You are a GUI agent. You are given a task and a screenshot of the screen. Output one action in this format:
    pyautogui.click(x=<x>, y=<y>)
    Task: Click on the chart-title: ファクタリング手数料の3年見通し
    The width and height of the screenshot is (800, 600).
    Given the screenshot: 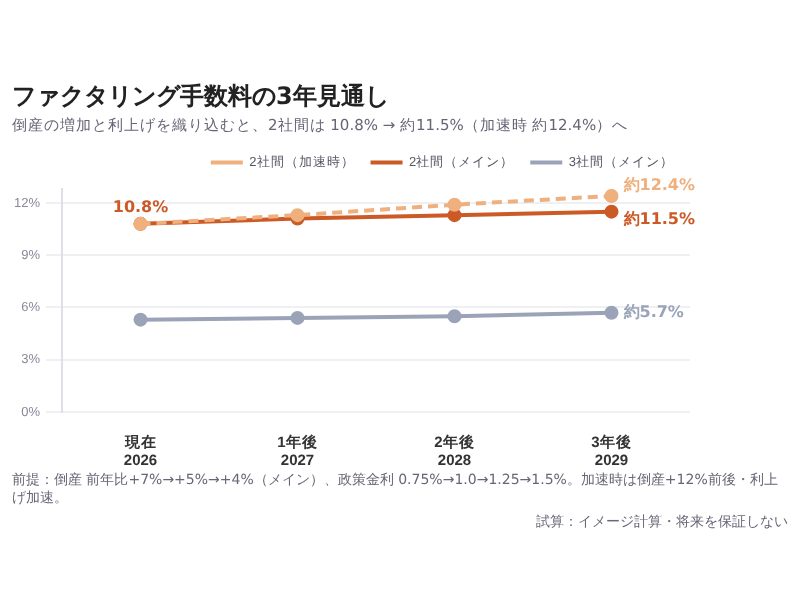 What is the action you would take?
    pyautogui.click(x=200, y=97)
    